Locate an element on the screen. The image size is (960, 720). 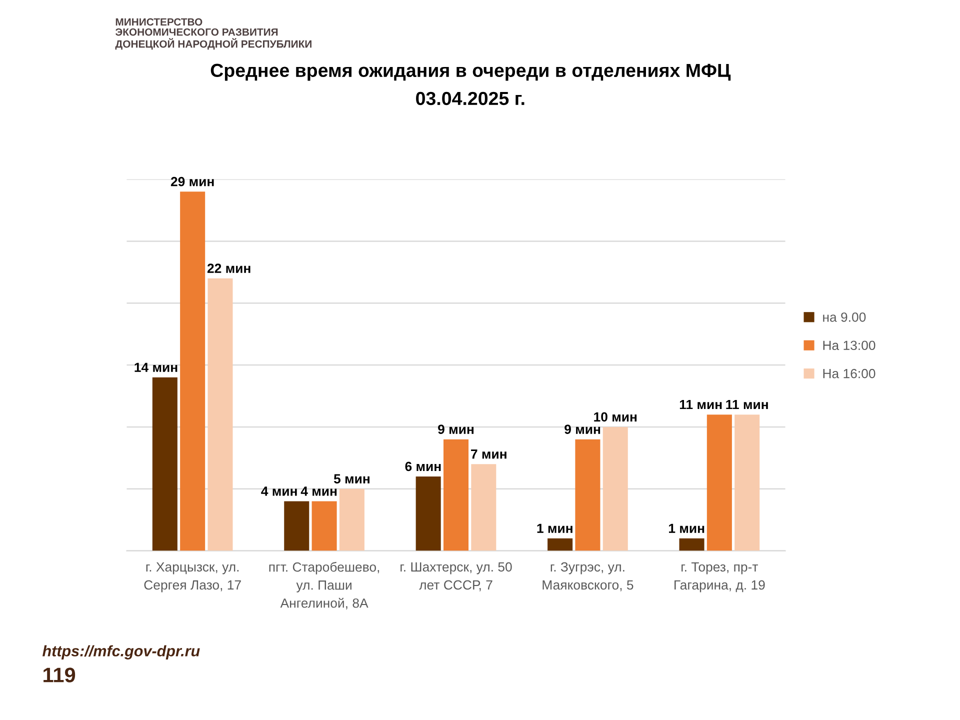
text: https://mfc.gov-dpr.ru is located at coordinates (121, 652).